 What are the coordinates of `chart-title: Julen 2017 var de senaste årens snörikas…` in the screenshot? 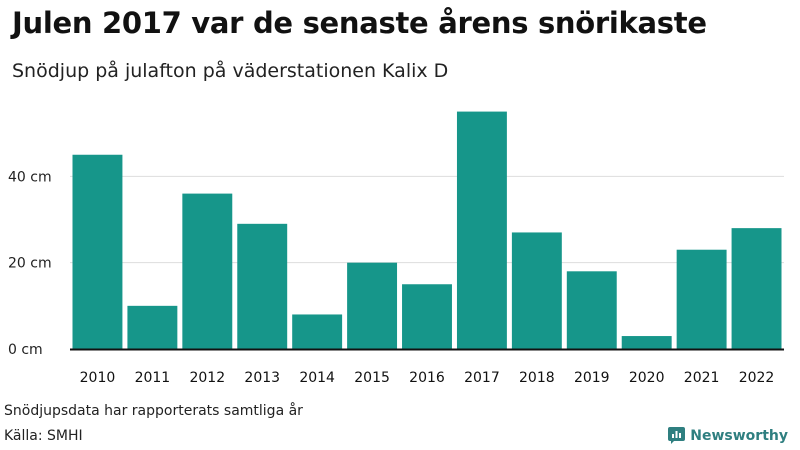 It's located at (359, 23).